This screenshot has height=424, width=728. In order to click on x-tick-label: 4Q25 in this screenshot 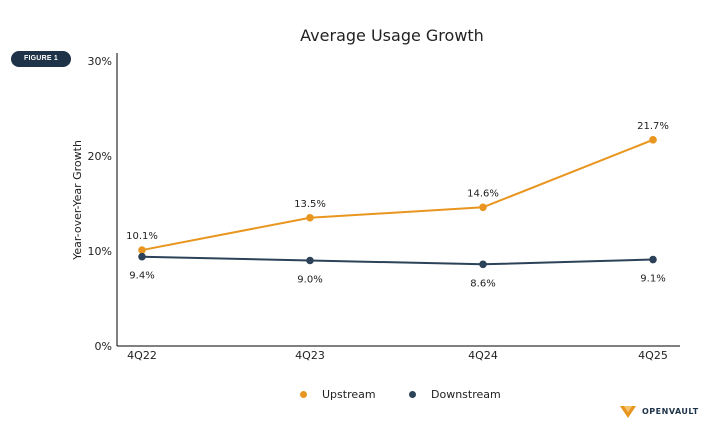, I will do `click(653, 355)`.